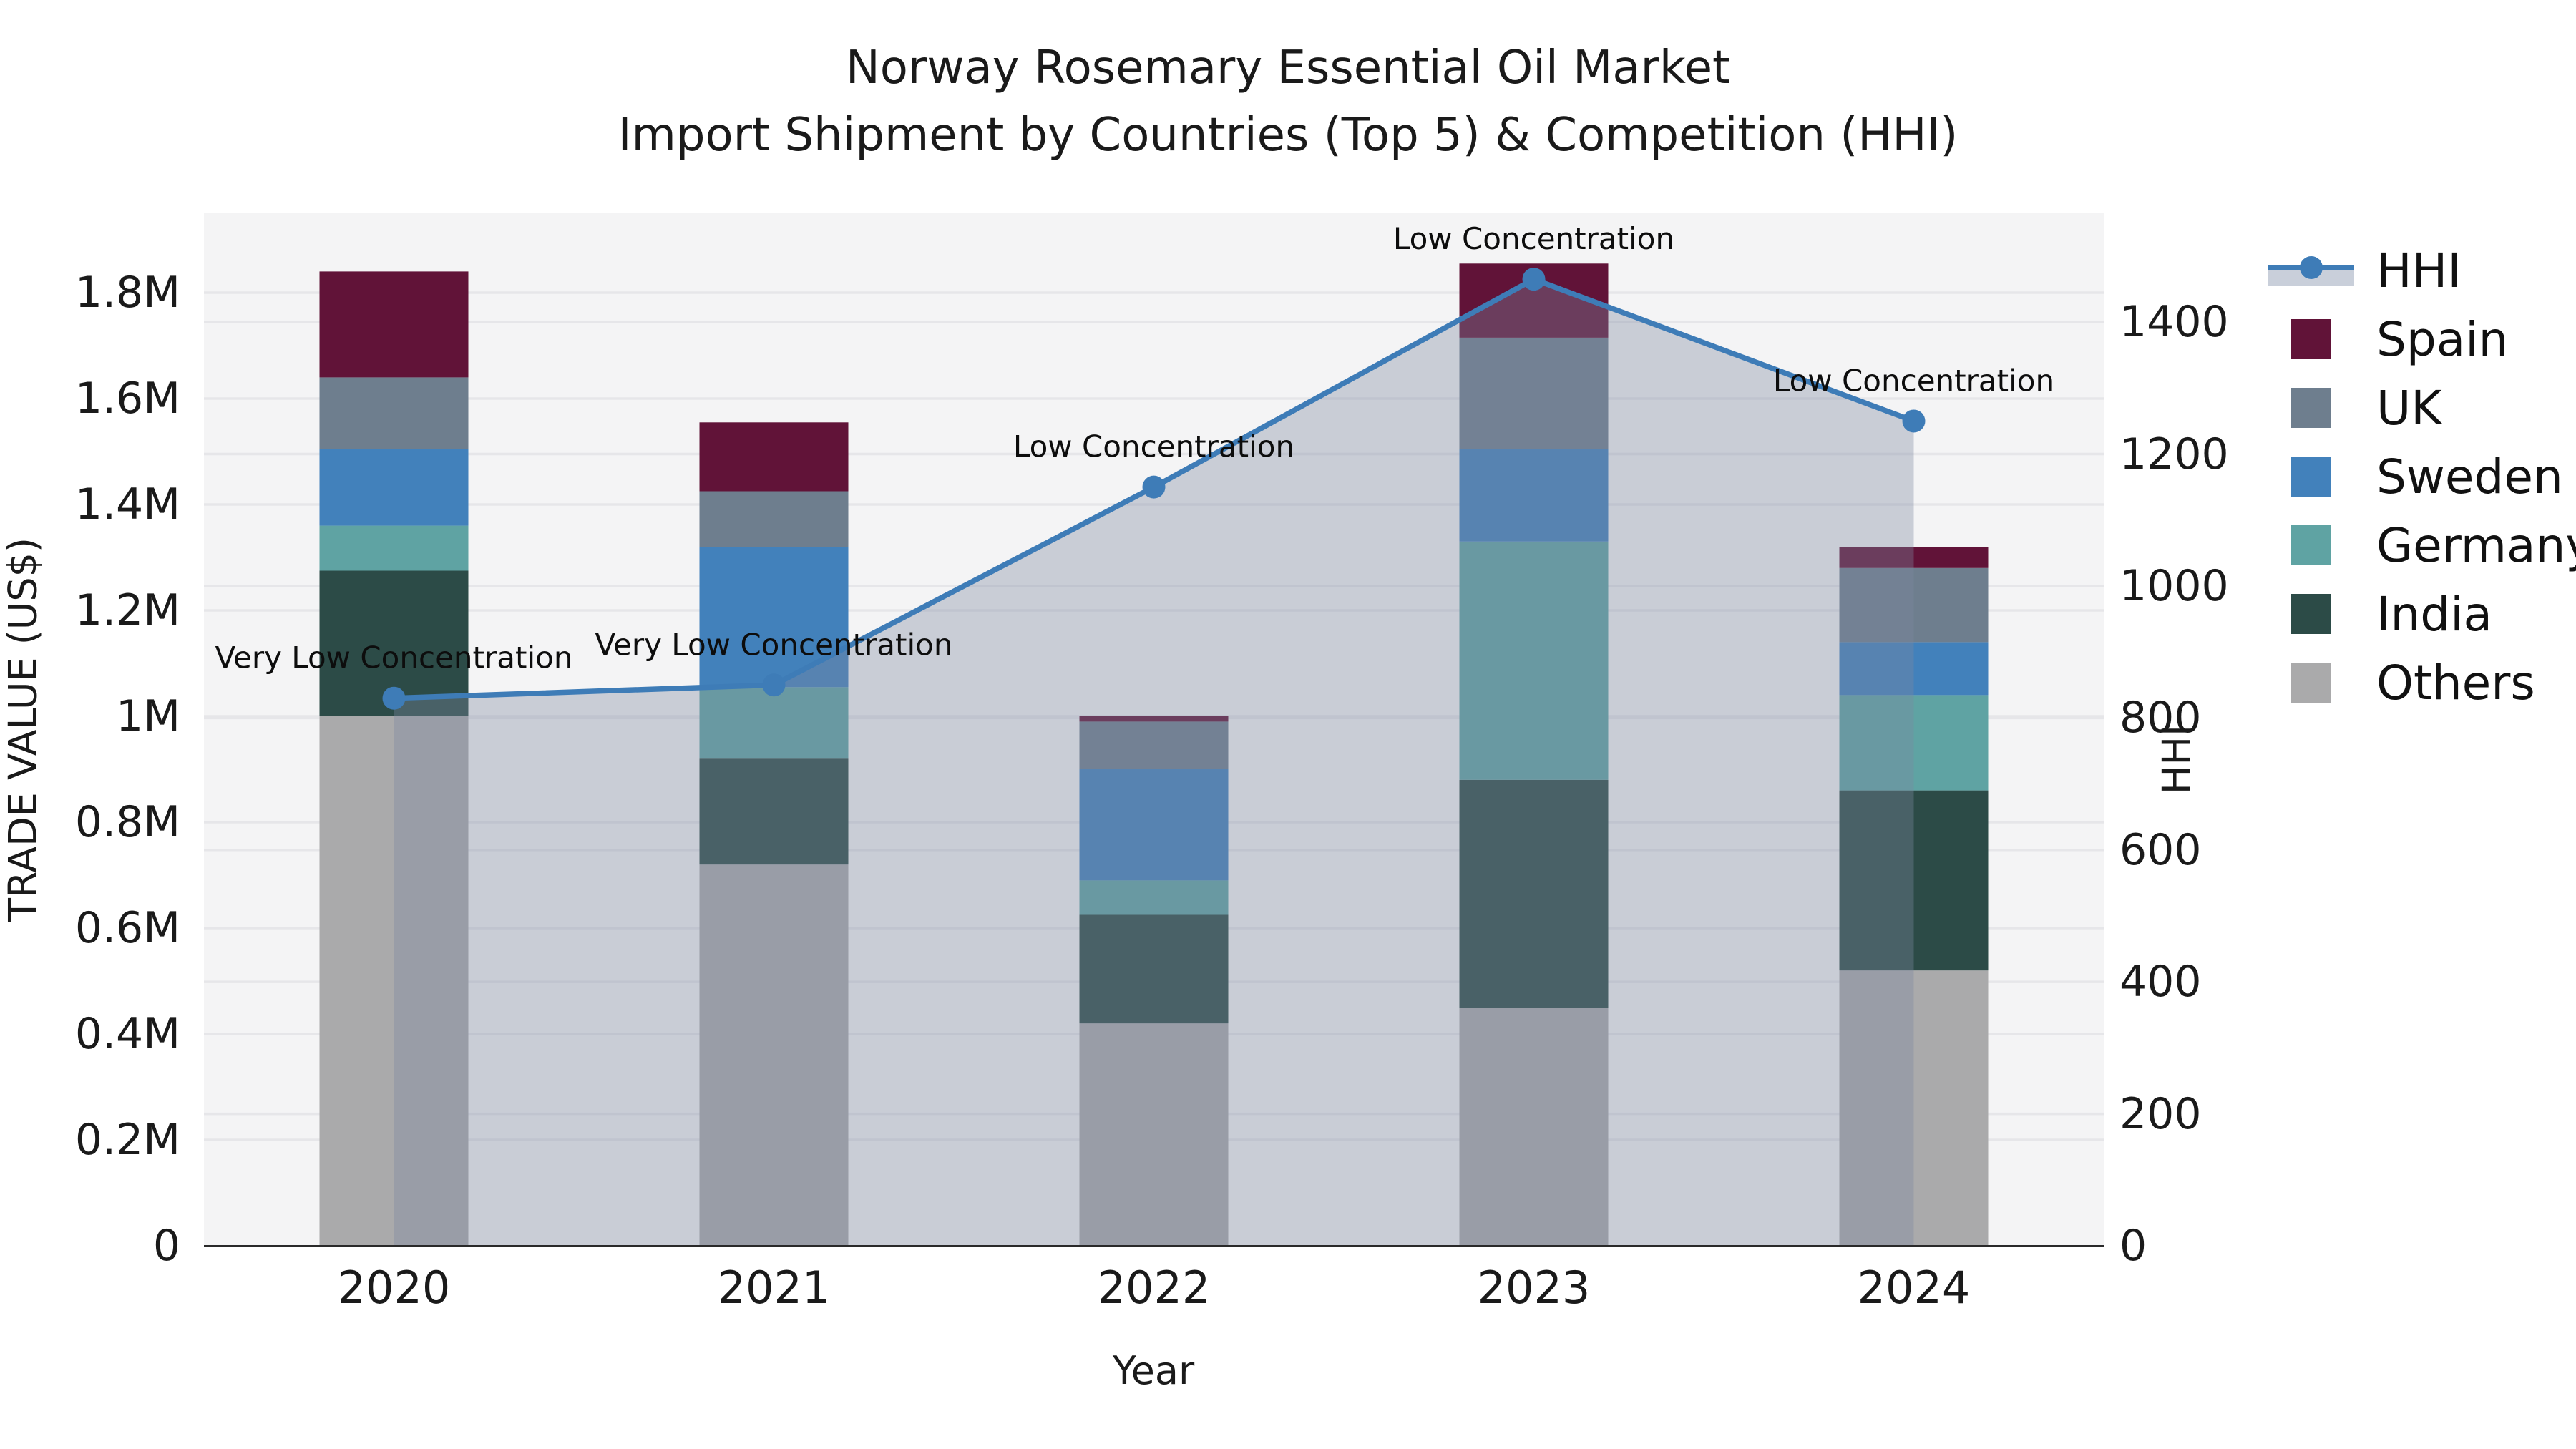 This screenshot has width=2576, height=1449. I want to click on bar-segment-others-2021, so click(774, 1055).